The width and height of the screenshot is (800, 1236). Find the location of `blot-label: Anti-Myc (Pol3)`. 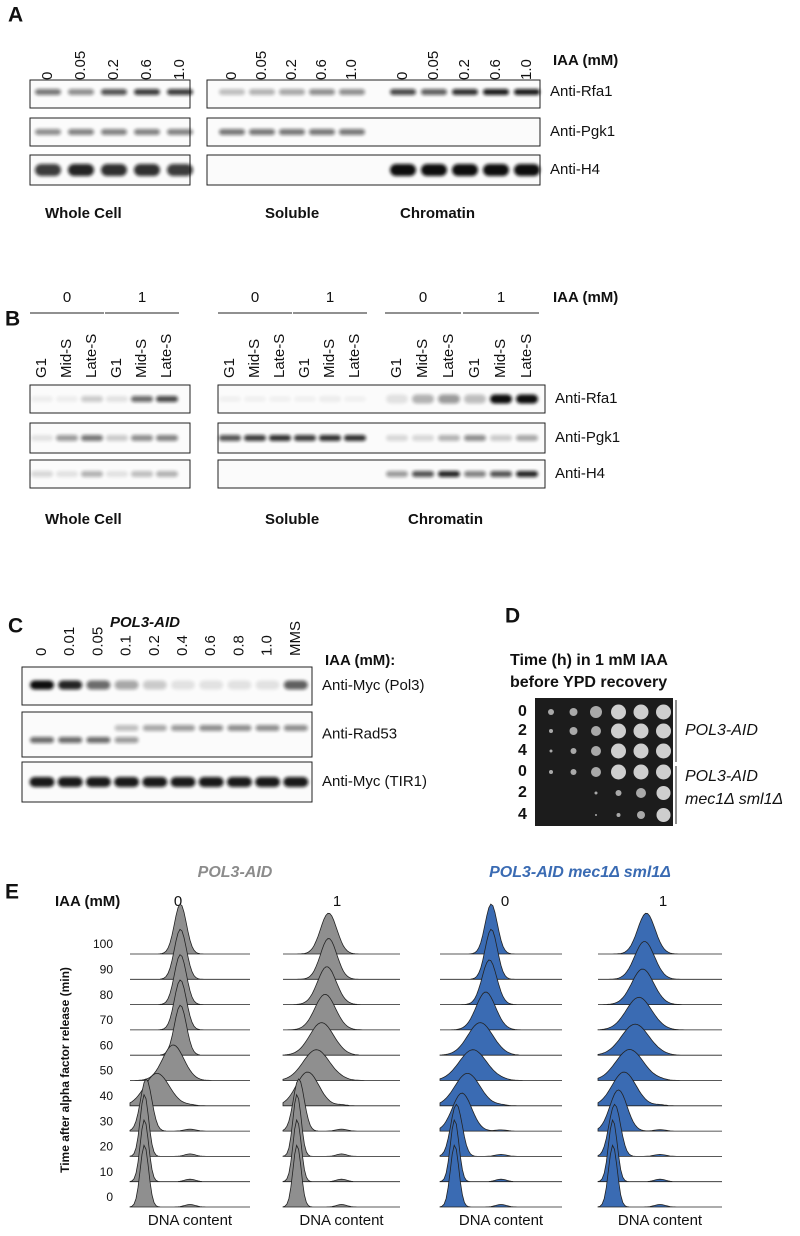

blot-label: Anti-Myc (Pol3) is located at coordinates (373, 685).